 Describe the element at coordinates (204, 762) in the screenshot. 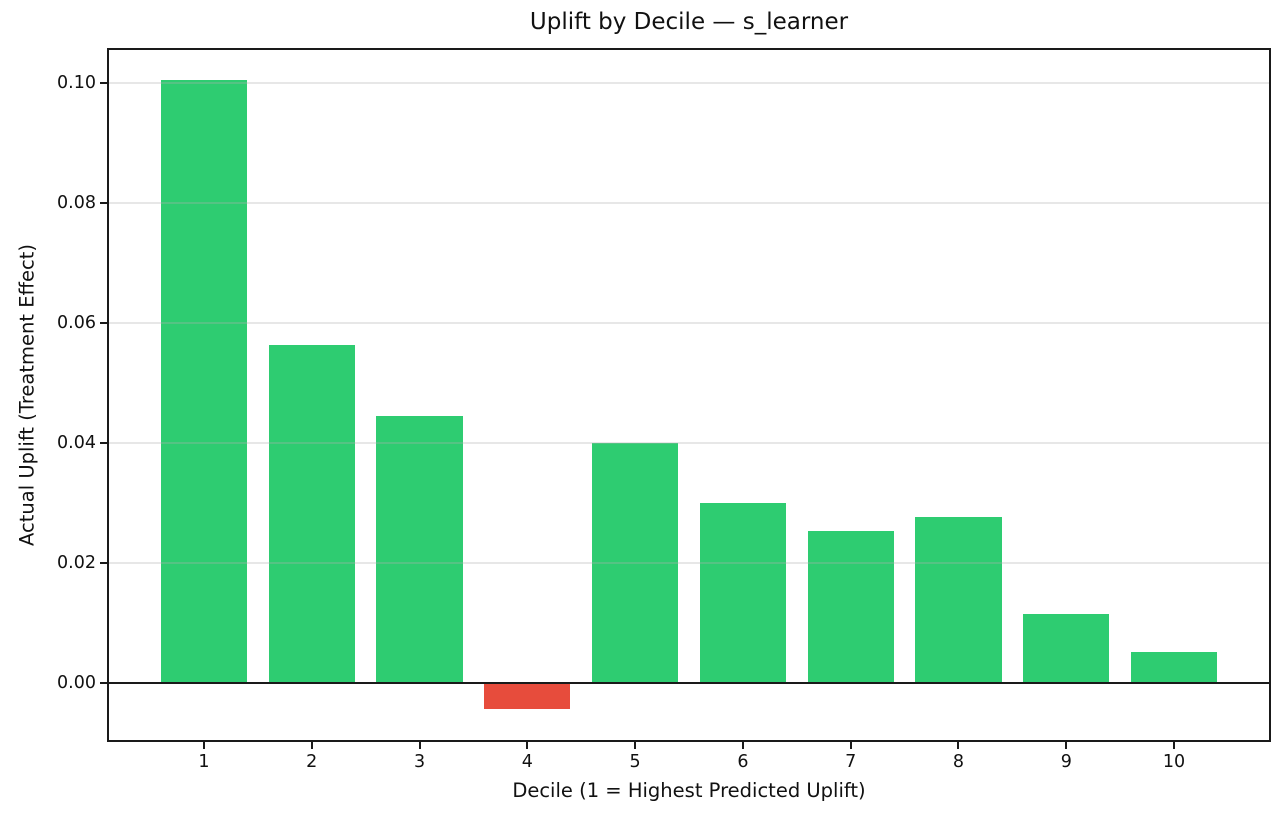

I see `x-tick-label: 1` at that location.